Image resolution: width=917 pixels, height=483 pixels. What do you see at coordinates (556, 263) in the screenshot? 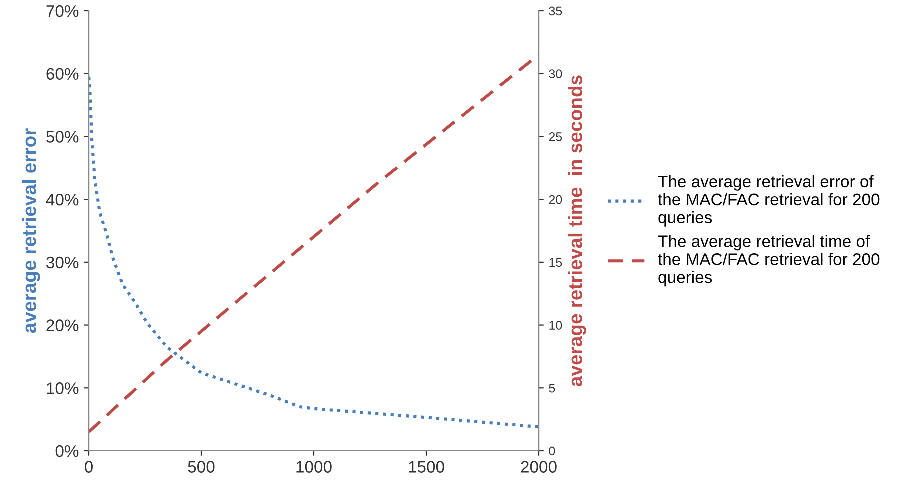
I see `y2-tick-label: 15` at bounding box center [556, 263].